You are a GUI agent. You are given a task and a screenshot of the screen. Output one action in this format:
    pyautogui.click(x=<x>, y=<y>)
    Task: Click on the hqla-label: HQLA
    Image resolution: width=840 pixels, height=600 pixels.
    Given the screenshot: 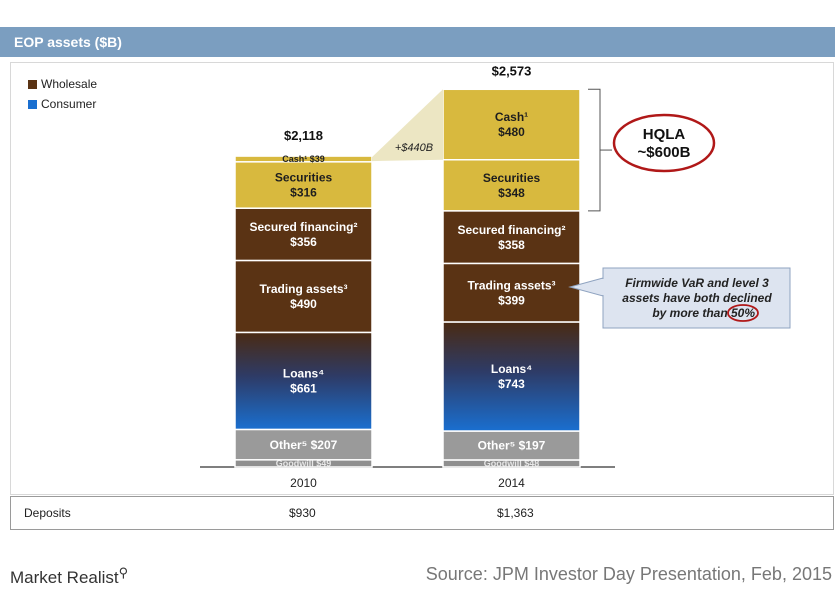 What is the action you would take?
    pyautogui.click(x=664, y=134)
    